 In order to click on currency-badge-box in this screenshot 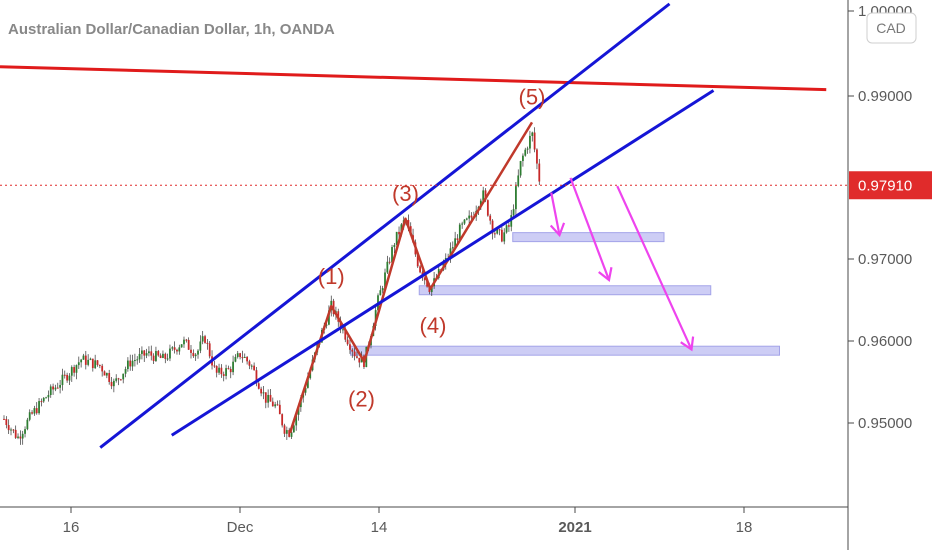, I will do `click(891, 28)`.